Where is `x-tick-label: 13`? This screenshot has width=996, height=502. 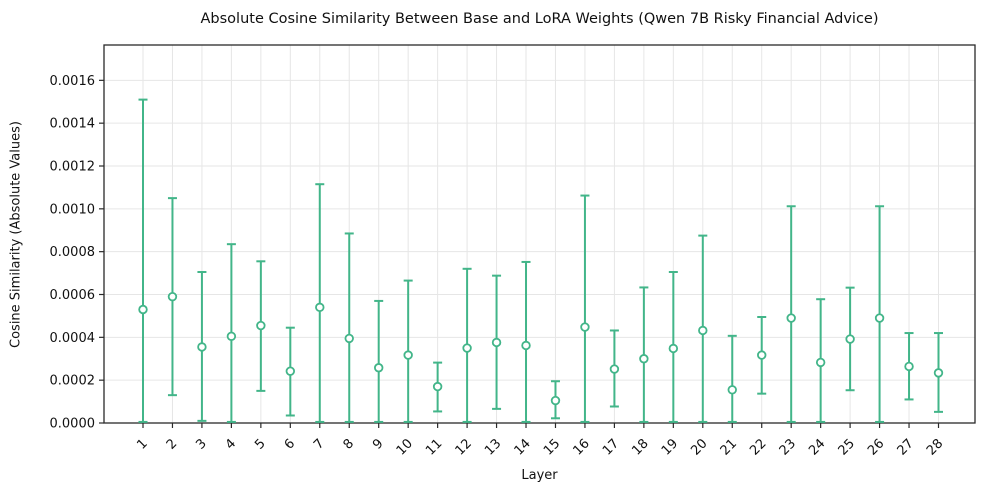 x-tick-label: 13 is located at coordinates (493, 447).